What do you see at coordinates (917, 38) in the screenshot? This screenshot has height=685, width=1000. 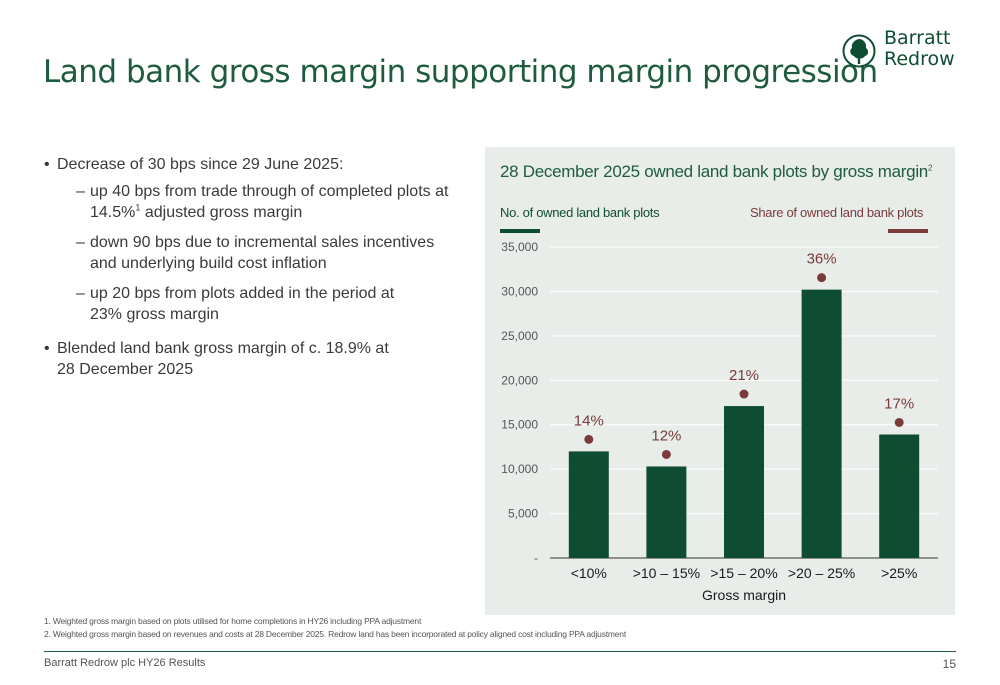 I see `logo-line1: Barratt` at bounding box center [917, 38].